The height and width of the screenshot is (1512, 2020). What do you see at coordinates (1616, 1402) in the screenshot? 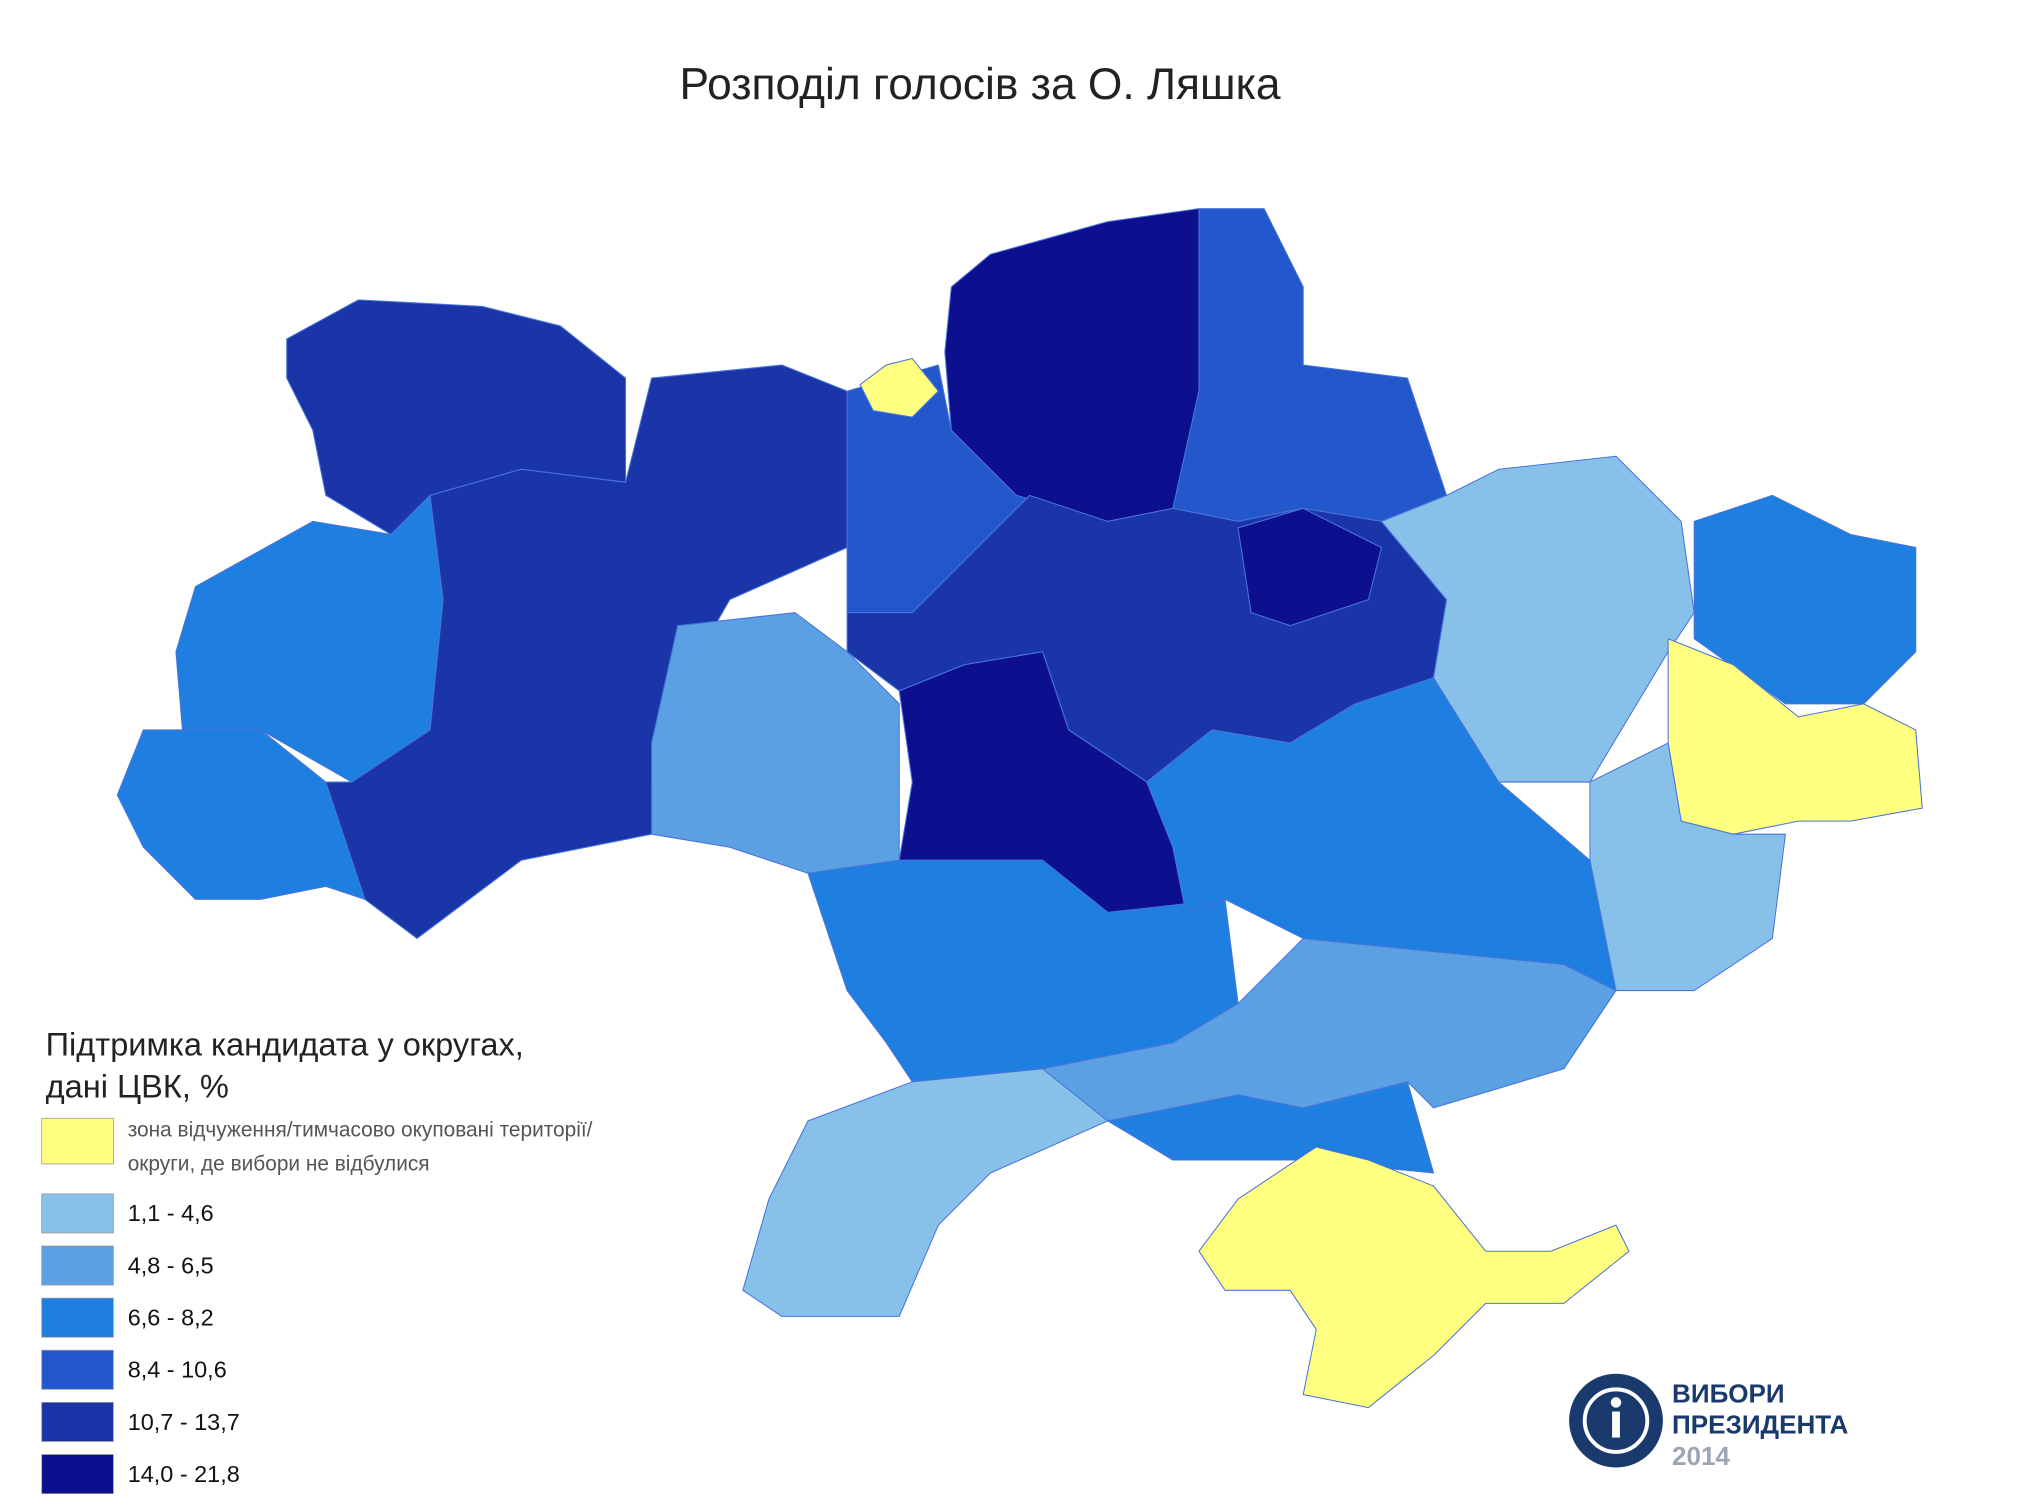
I see `logo-dot` at bounding box center [1616, 1402].